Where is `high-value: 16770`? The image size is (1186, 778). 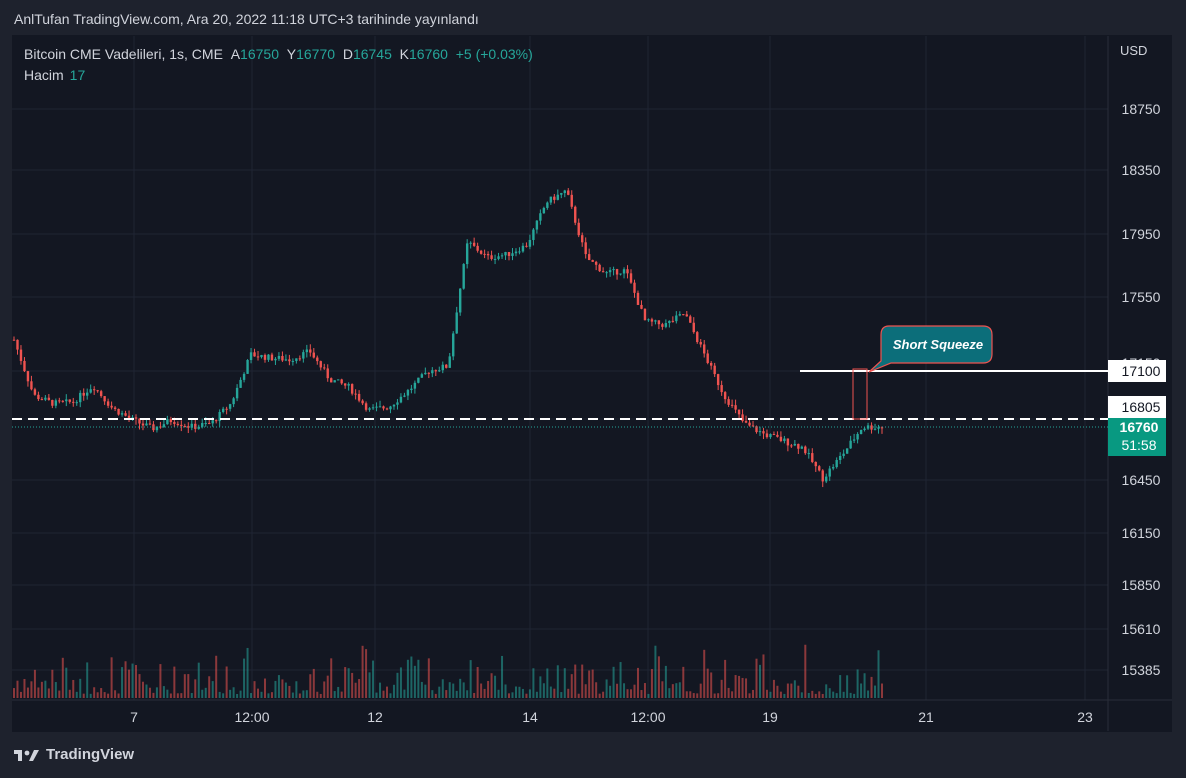
high-value: 16770 is located at coordinates (316, 54).